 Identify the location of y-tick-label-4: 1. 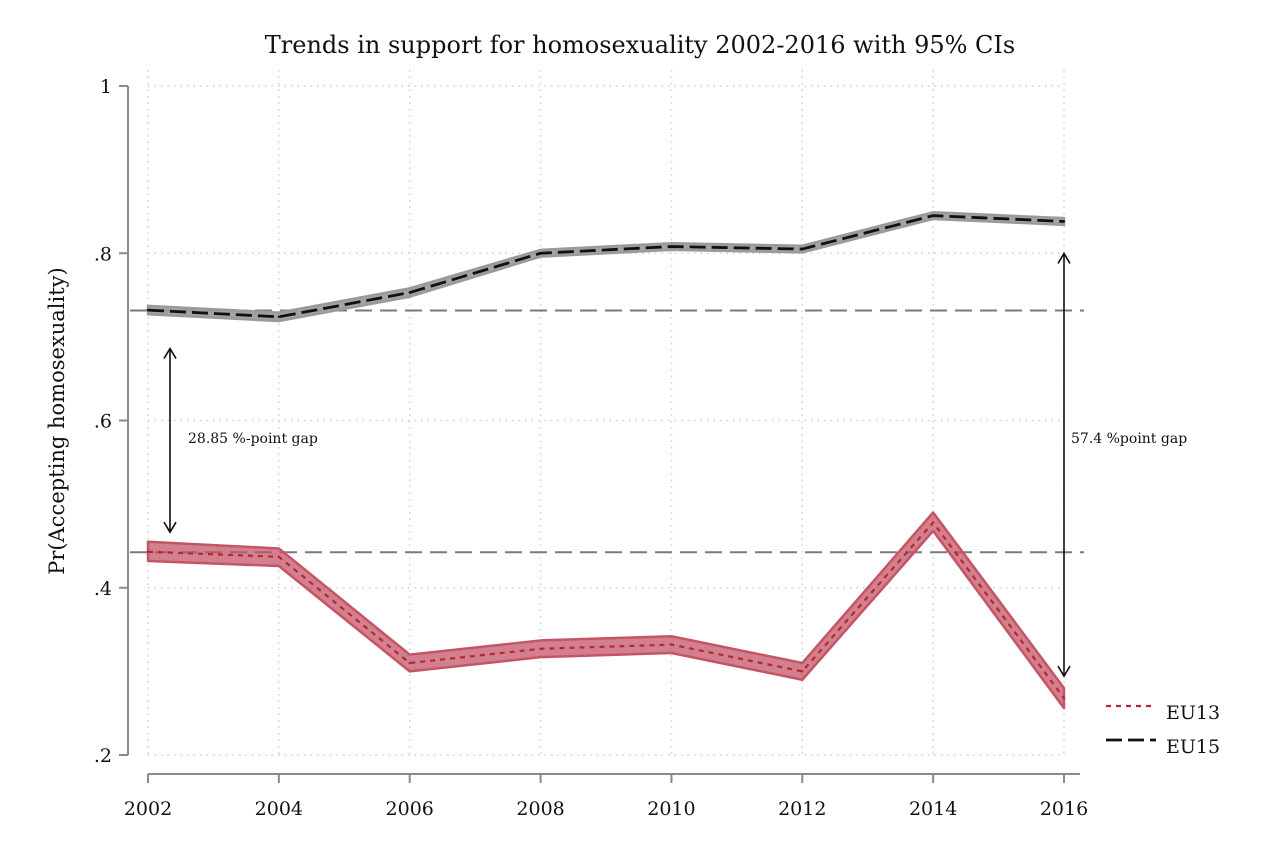
(106, 87).